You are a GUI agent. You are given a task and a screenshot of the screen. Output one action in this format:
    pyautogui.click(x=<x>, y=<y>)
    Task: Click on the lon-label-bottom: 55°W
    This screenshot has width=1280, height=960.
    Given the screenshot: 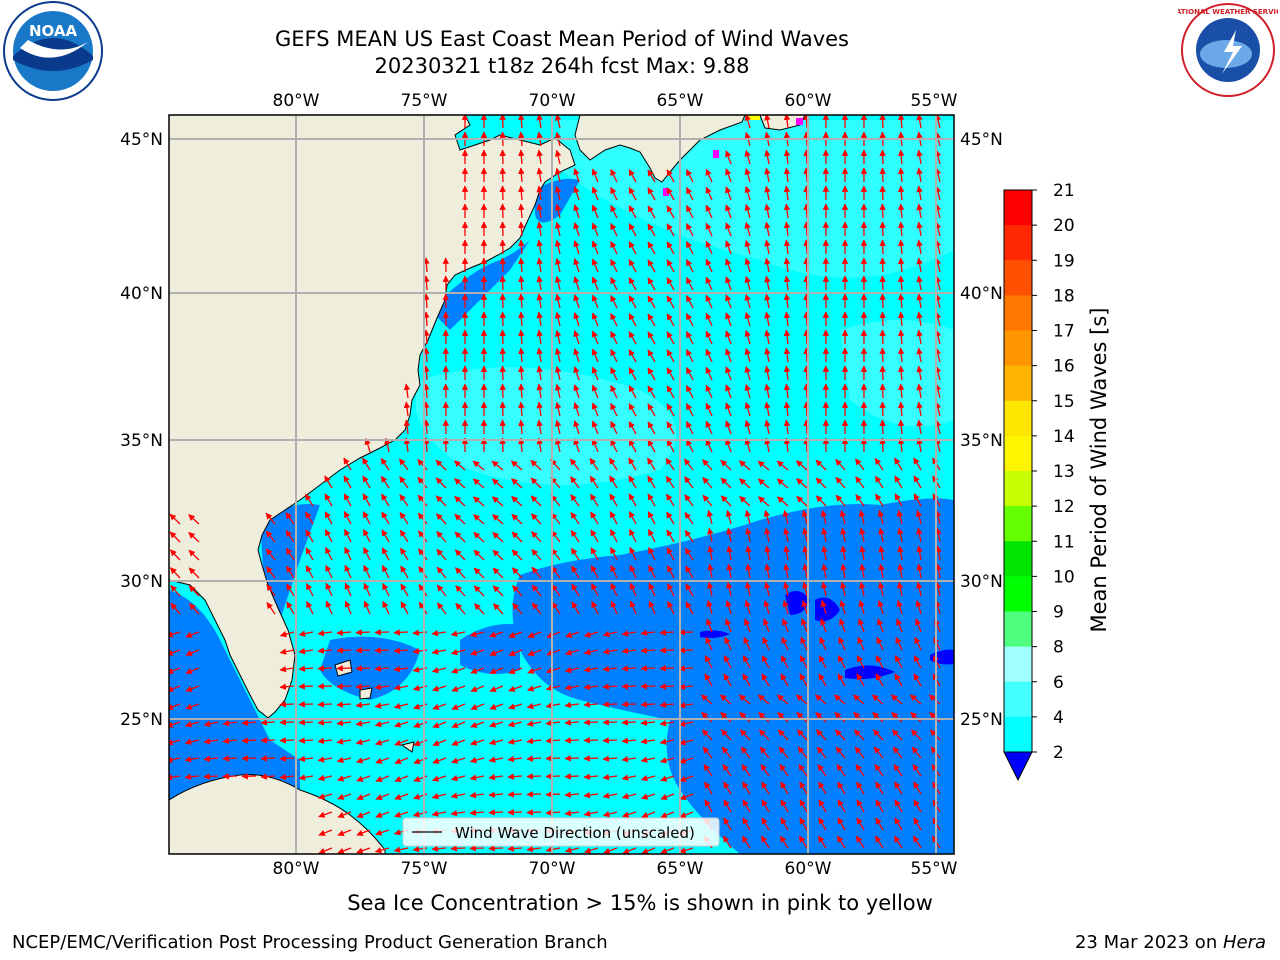 What is the action you would take?
    pyautogui.click(x=934, y=869)
    